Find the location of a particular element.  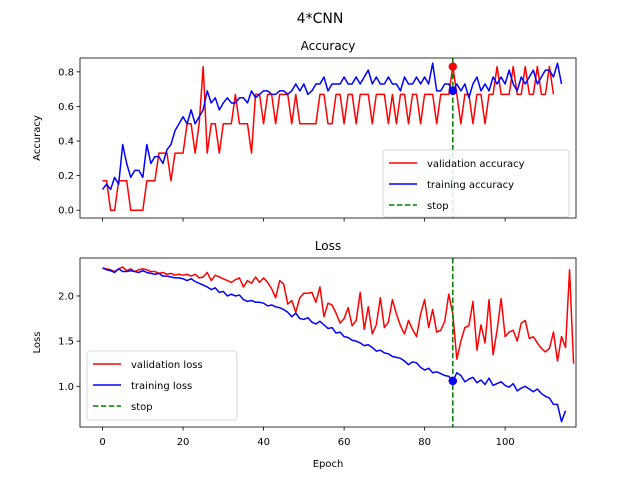

accuracy-y-tick-label: 0.6 is located at coordinates (66, 107).